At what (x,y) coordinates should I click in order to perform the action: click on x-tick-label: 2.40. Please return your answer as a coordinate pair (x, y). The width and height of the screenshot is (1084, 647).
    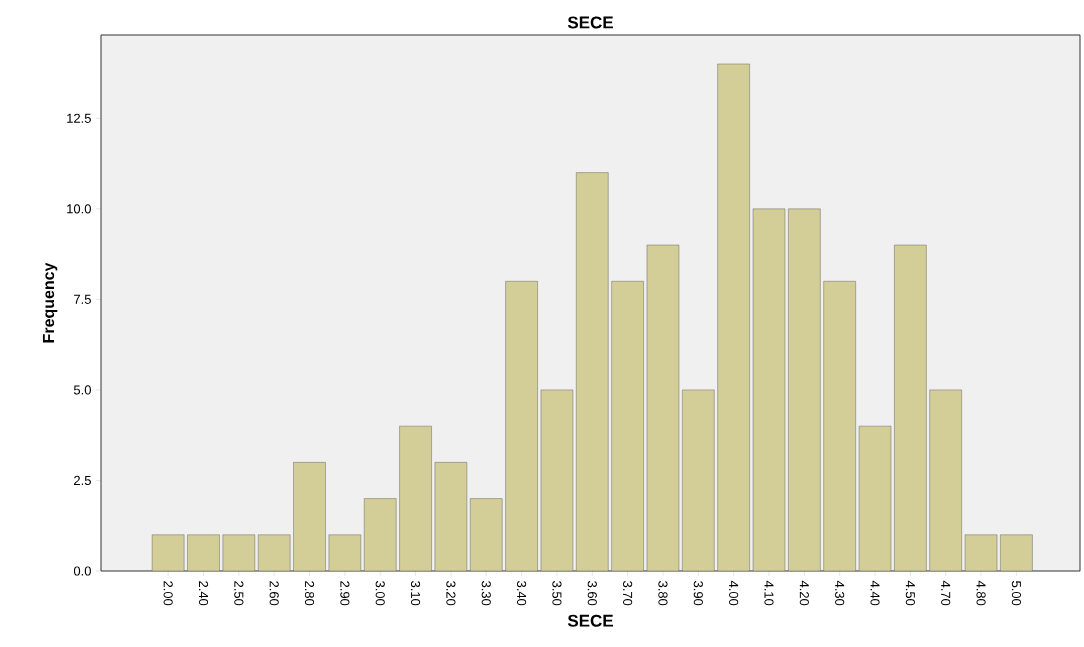
    Looking at the image, I should click on (203, 593).